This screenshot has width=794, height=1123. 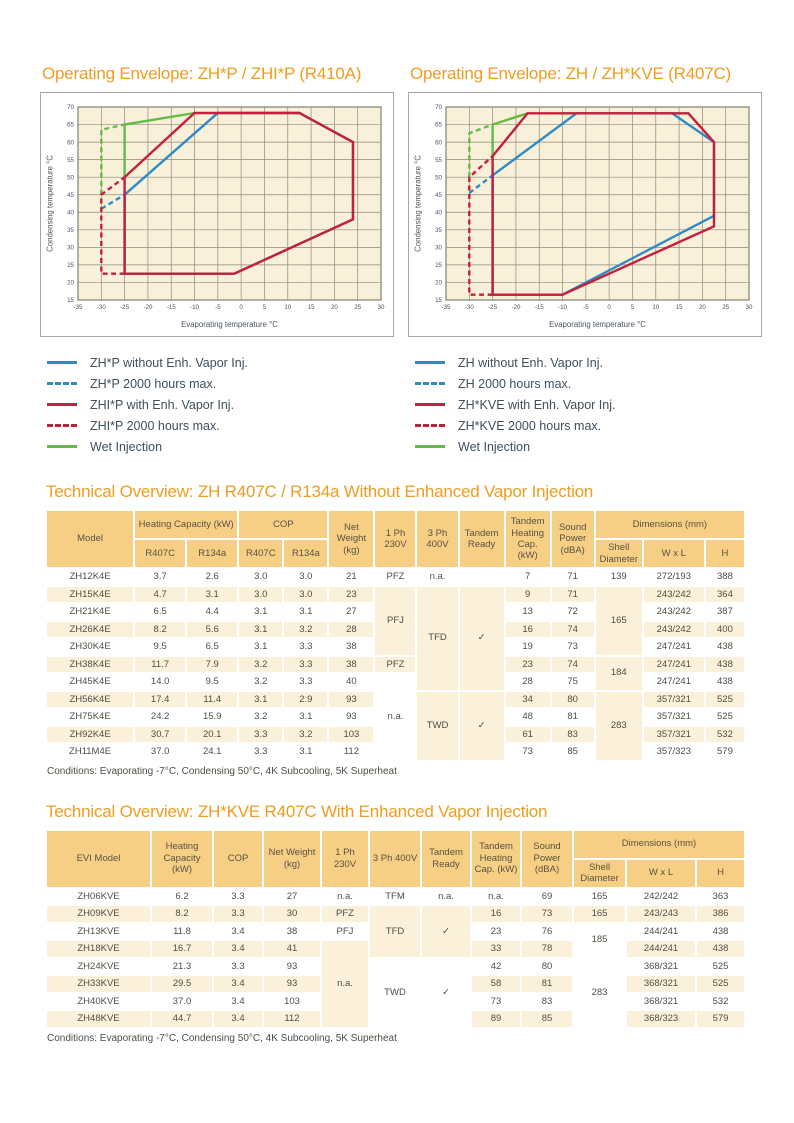 What do you see at coordinates (221, 362) in the screenshot?
I see `legend-item: ZH*P without Enh. Vapor Inj.` at bounding box center [221, 362].